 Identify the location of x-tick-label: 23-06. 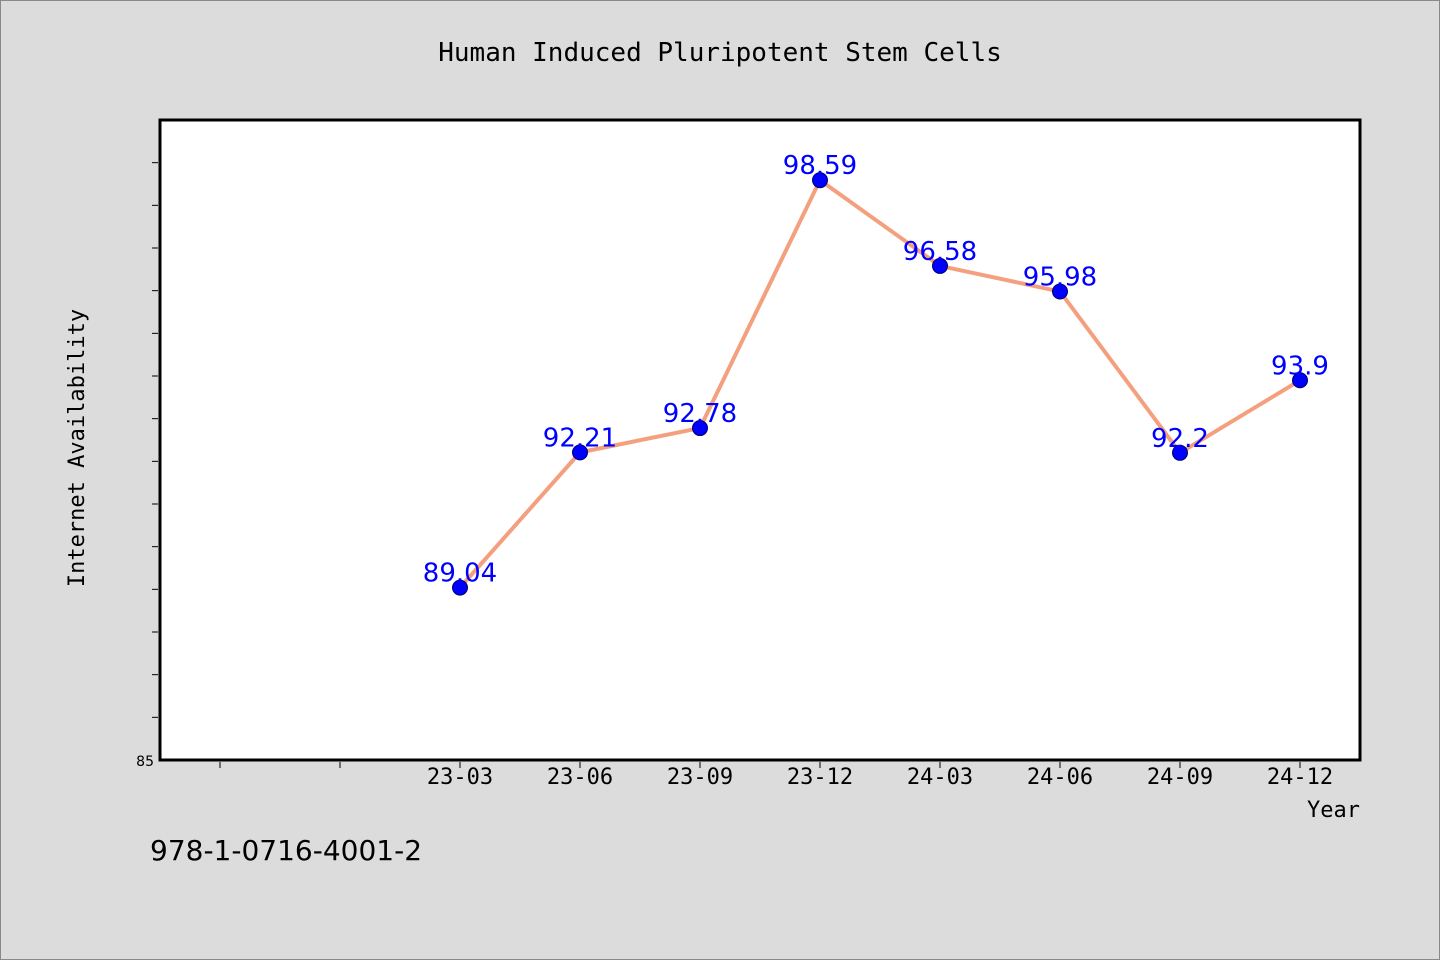
(580, 777).